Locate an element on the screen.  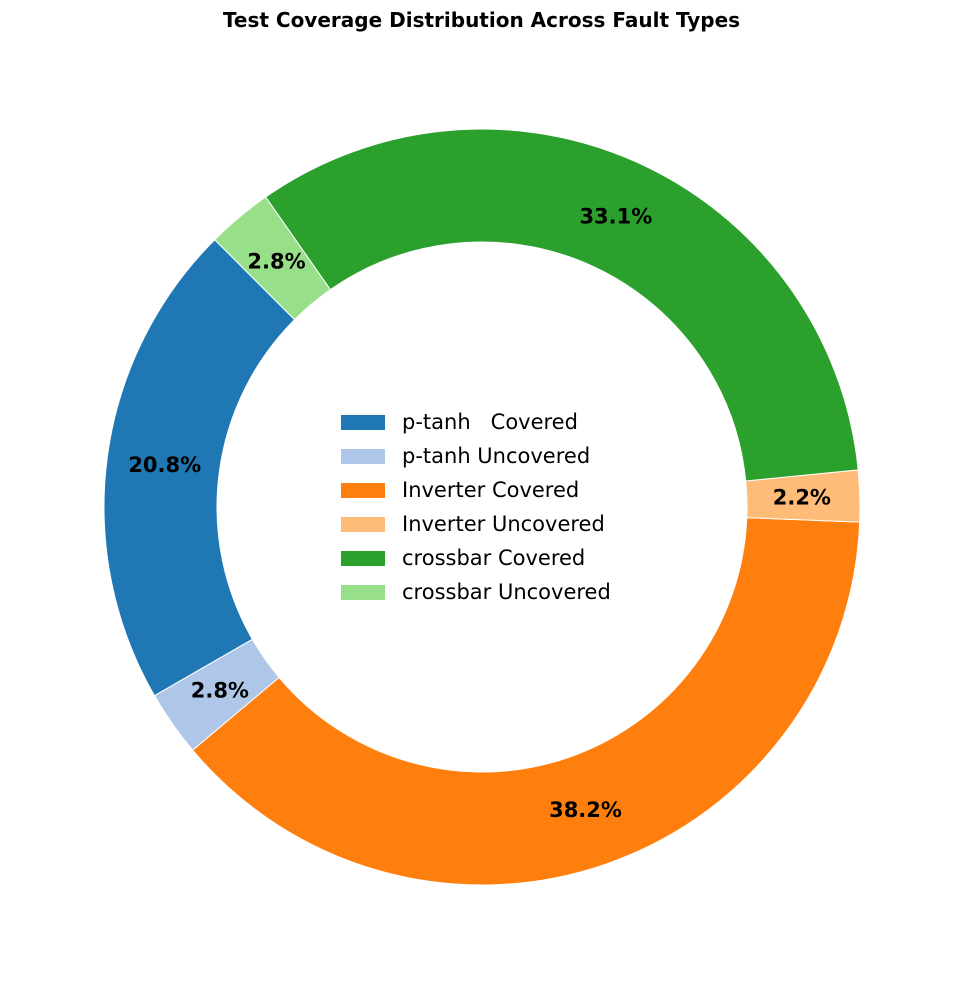
legend-label: Inverter Uncovered is located at coordinates (503, 524).